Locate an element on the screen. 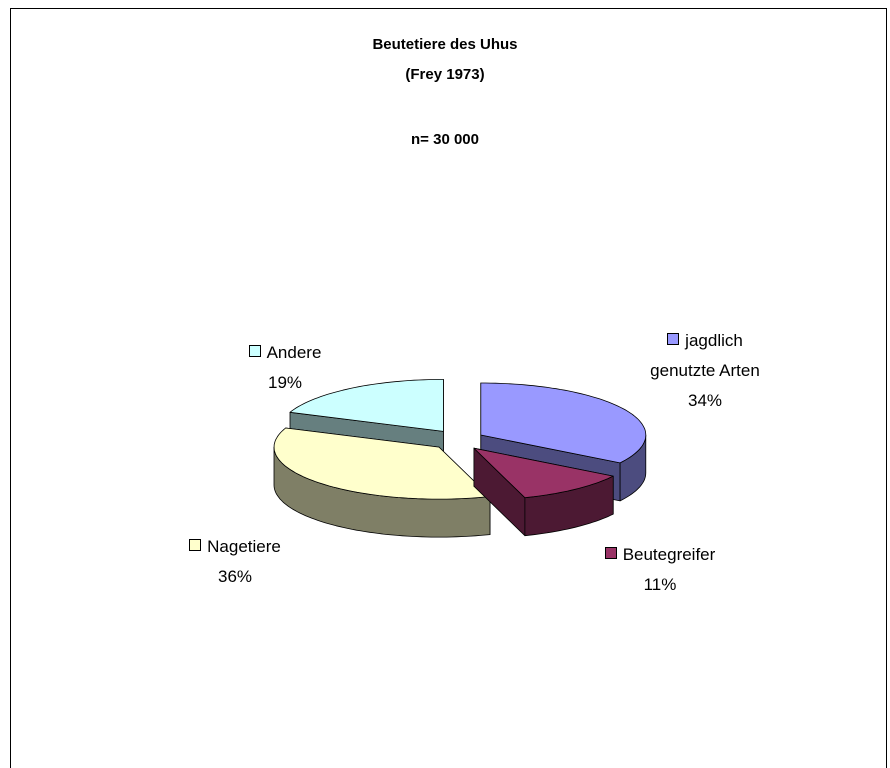 The width and height of the screenshot is (890, 768). category-label: jagdlich genutzte Arten is located at coordinates (705, 355).